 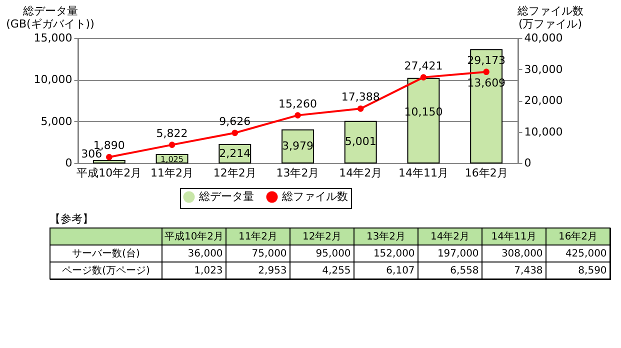 I want to click on y-axis-title: 総データ量 (GB(ギガバイト)), so click(x=50, y=17).